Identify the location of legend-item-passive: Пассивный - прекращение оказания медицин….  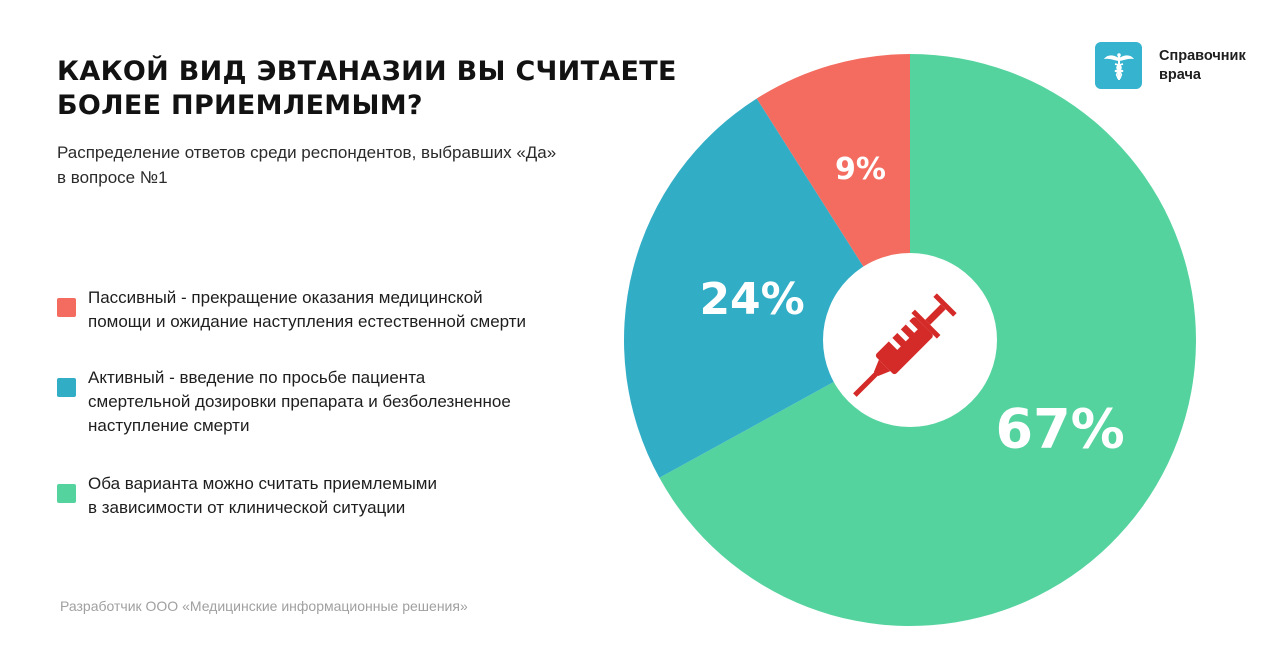
(291, 310).